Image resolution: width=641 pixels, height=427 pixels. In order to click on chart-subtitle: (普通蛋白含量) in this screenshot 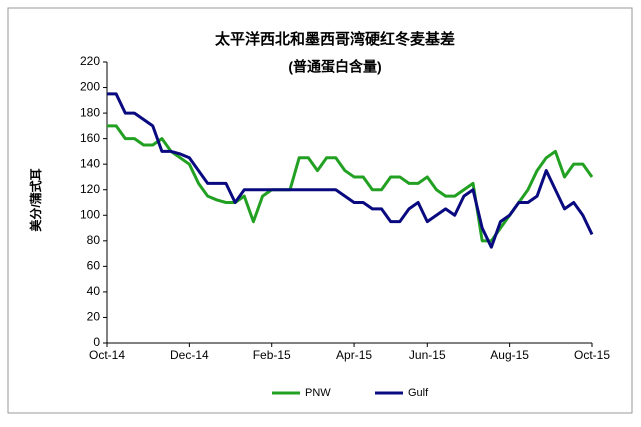, I will do `click(334, 67)`.